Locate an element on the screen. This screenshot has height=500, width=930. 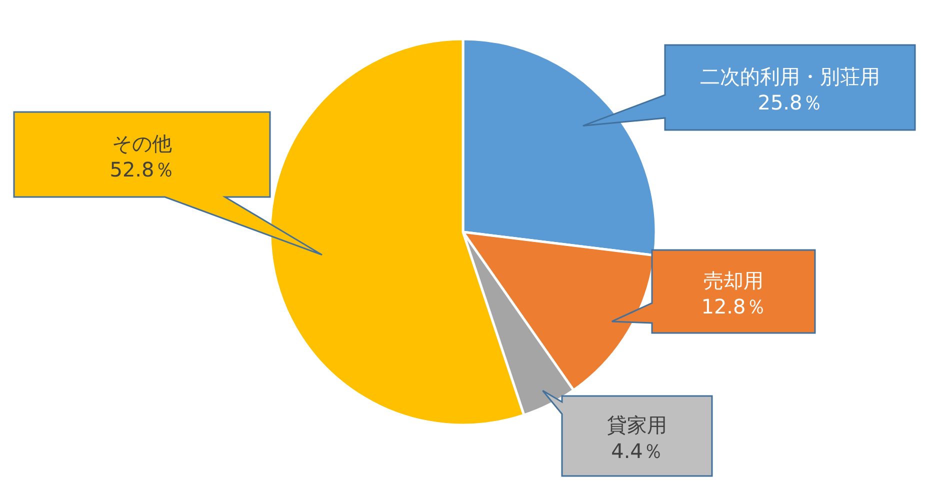
slice-label: 貸家用 is located at coordinates (637, 425).